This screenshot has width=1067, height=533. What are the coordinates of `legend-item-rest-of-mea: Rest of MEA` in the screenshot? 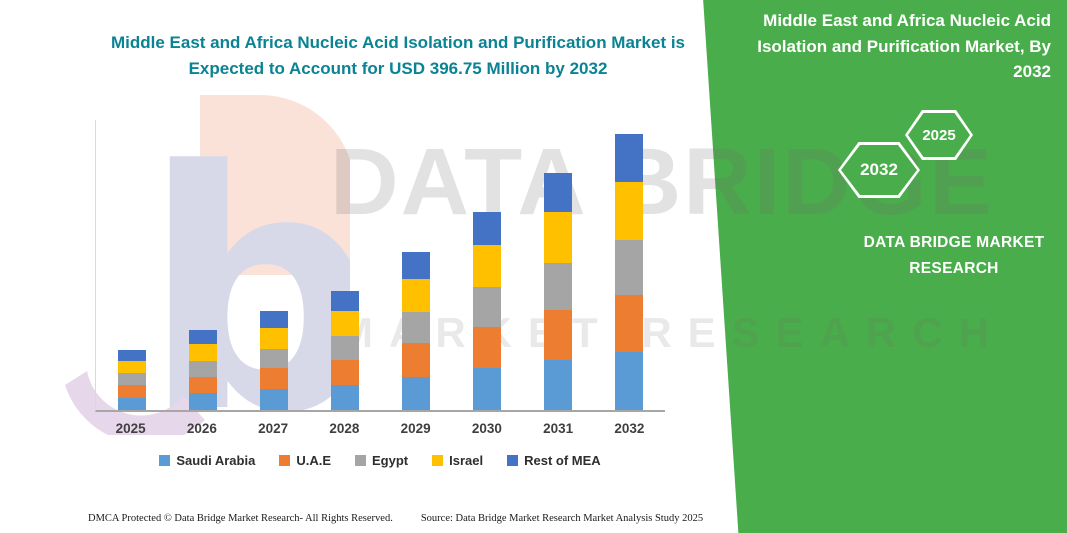 It's located at (554, 460).